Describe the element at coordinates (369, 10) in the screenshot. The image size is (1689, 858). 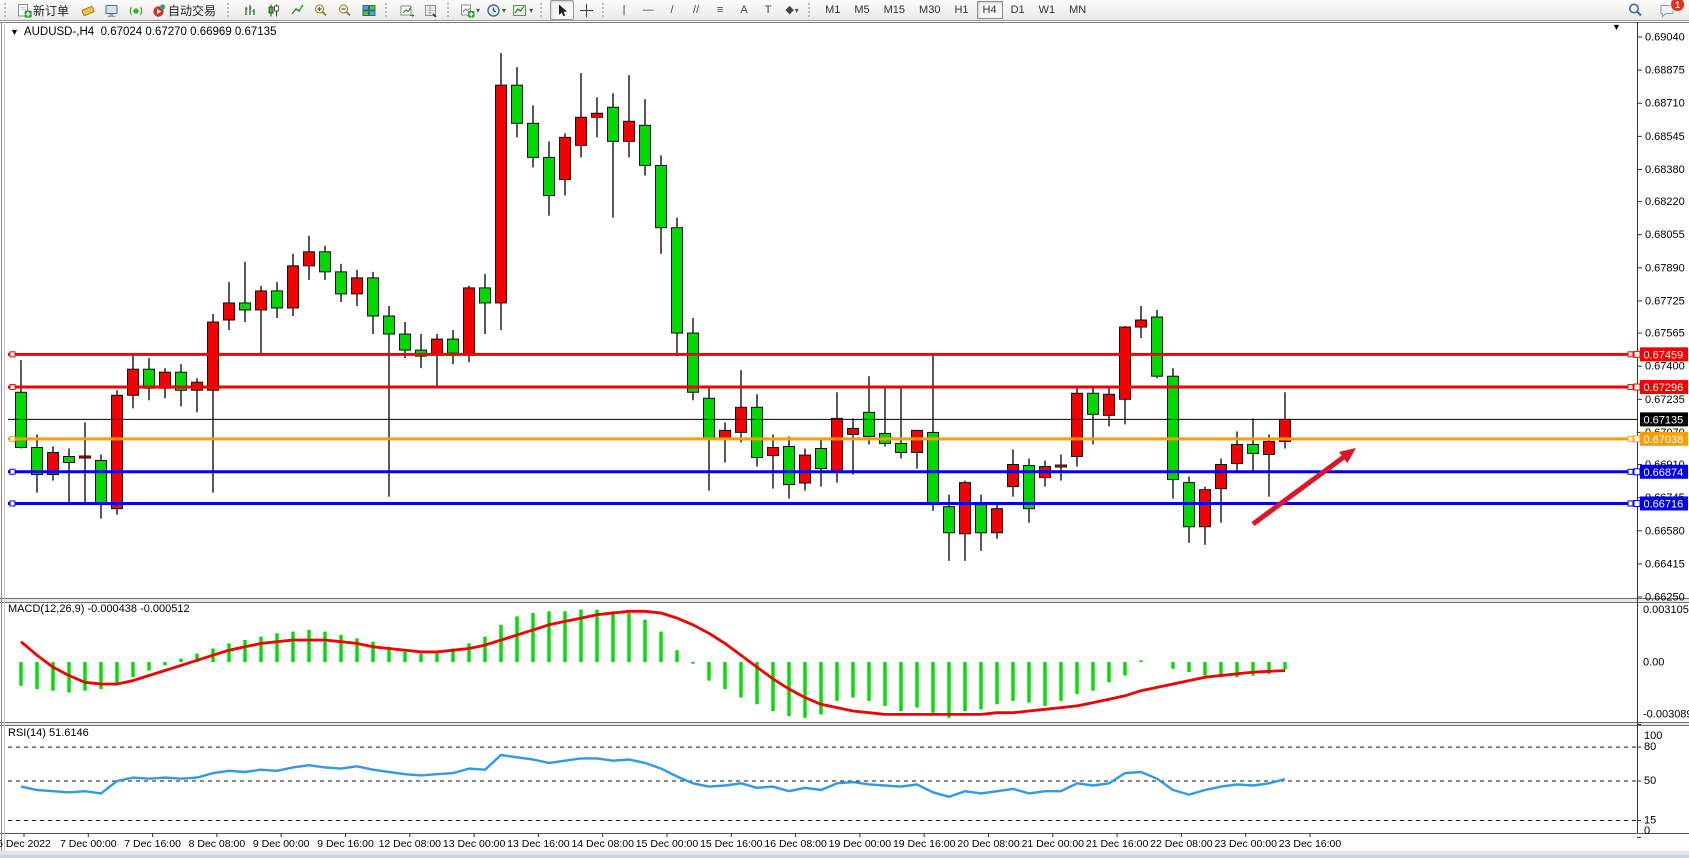
I see `tile-windows-button` at that location.